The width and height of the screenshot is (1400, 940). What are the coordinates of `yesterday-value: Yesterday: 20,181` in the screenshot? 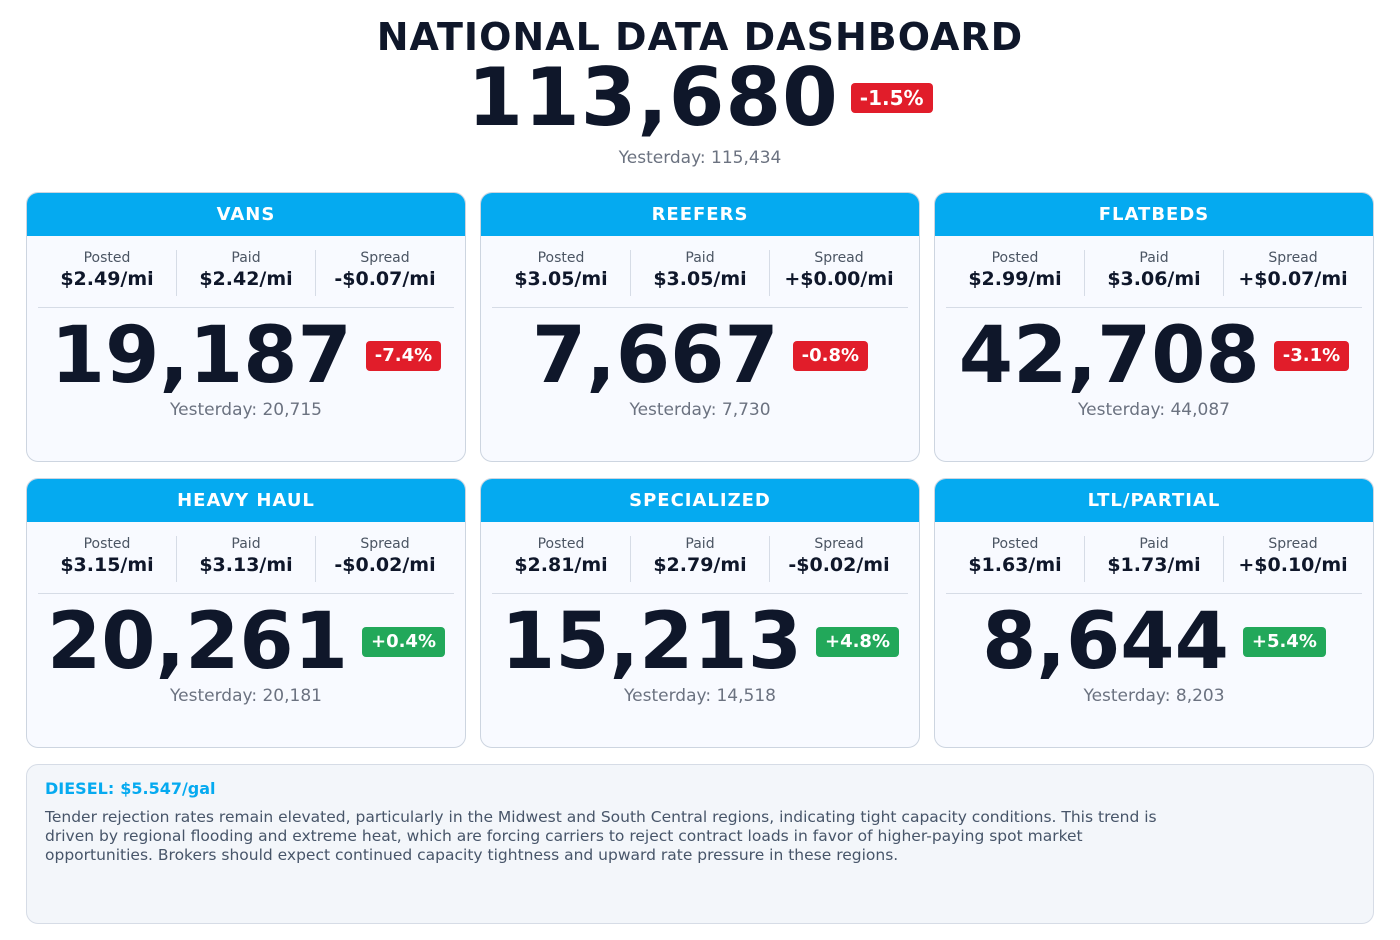 It's located at (246, 696).